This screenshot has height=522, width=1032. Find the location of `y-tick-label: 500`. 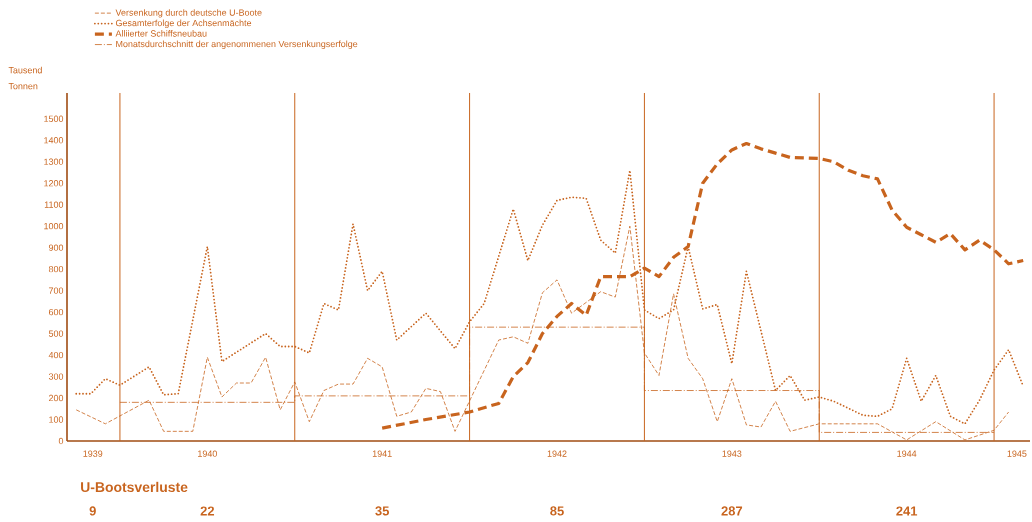

y-tick-label: 500 is located at coordinates (56, 333).